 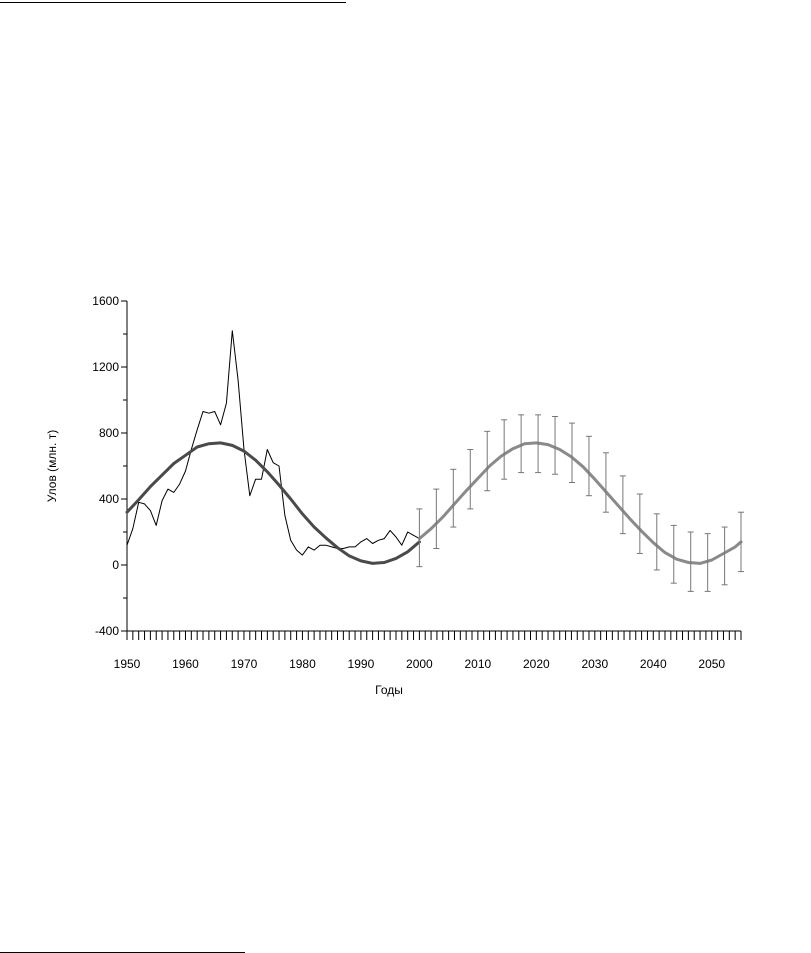 I want to click on x-tick-label: 1970, so click(x=244, y=664).